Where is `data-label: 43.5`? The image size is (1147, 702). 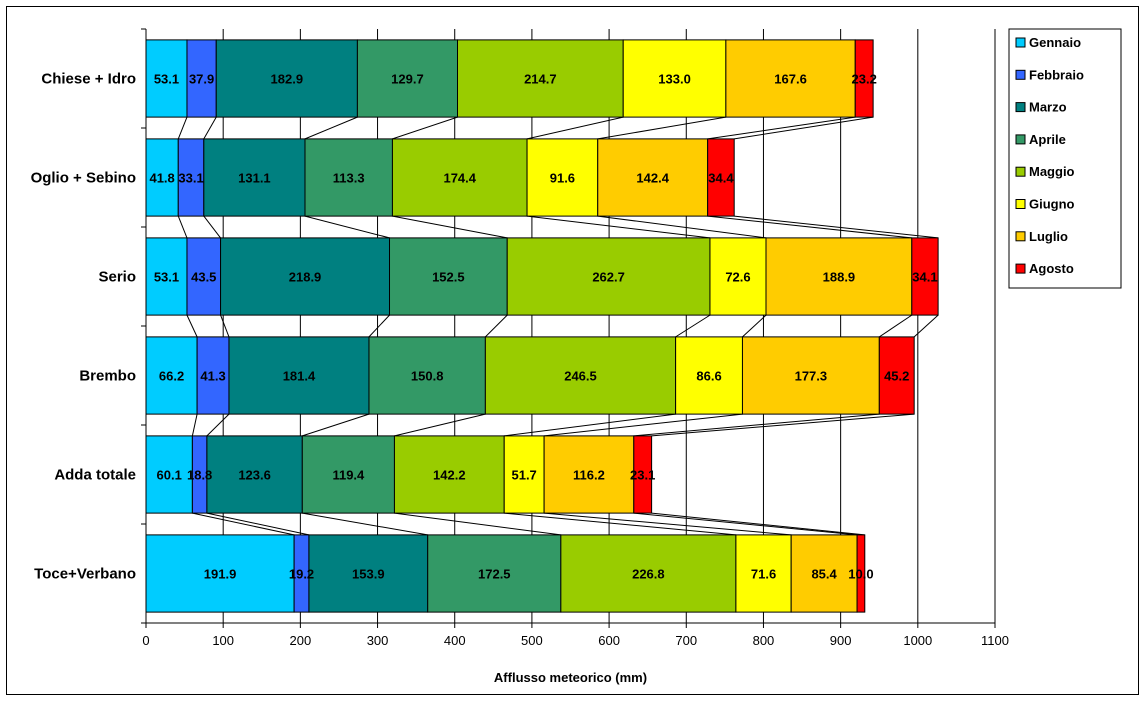
data-label: 43.5 is located at coordinates (203, 277).